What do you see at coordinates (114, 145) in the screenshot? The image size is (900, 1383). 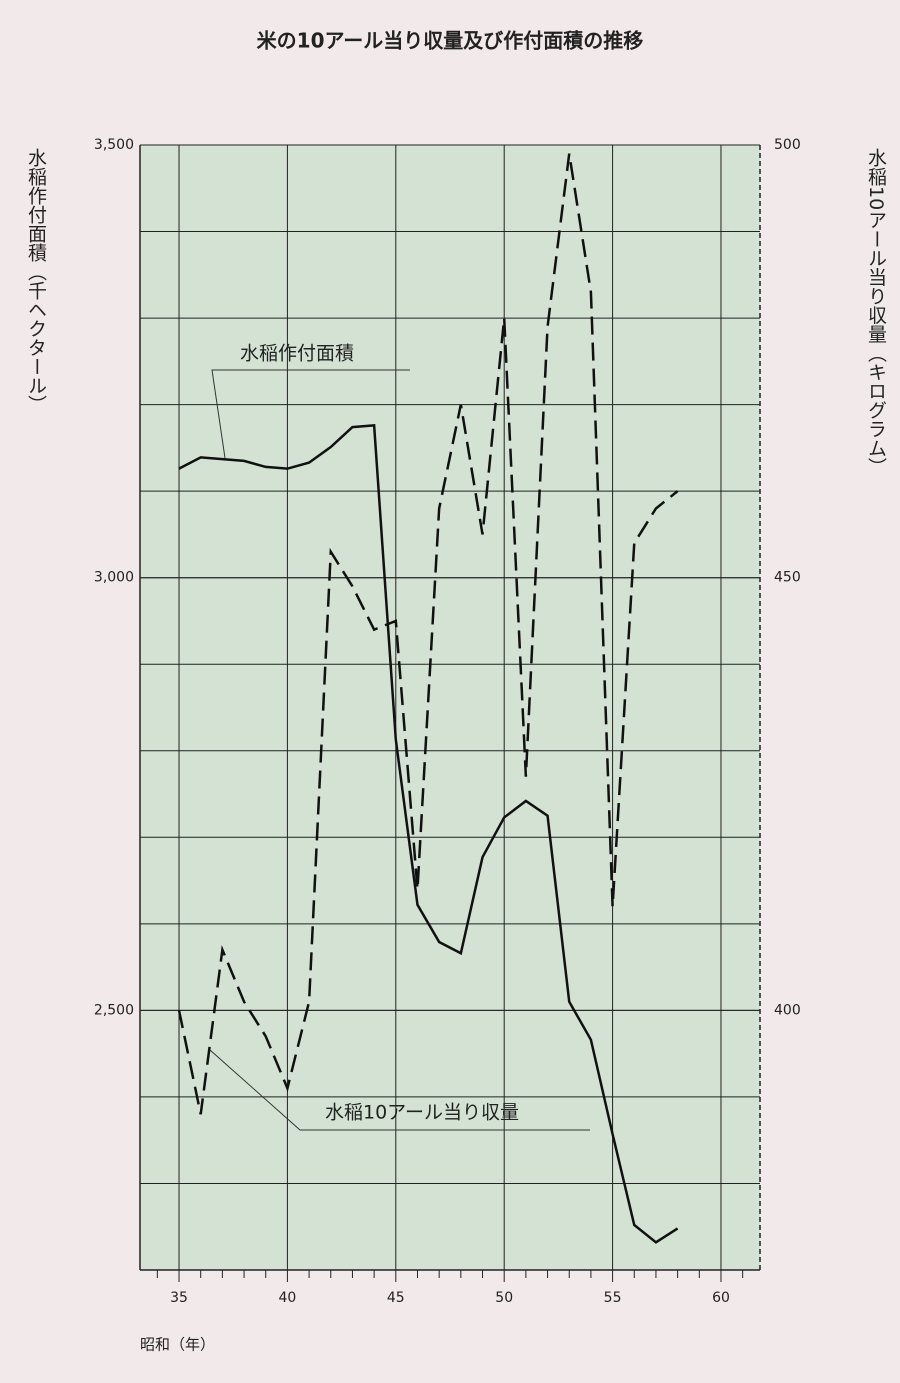 I see `y-tick-label: 3,500` at bounding box center [114, 145].